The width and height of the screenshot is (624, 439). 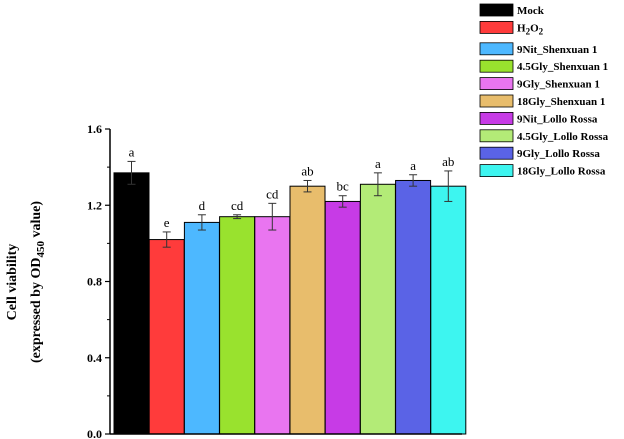 What do you see at coordinates (94, 358) in the screenshot?
I see `y-tick-label: 0.4` at bounding box center [94, 358].